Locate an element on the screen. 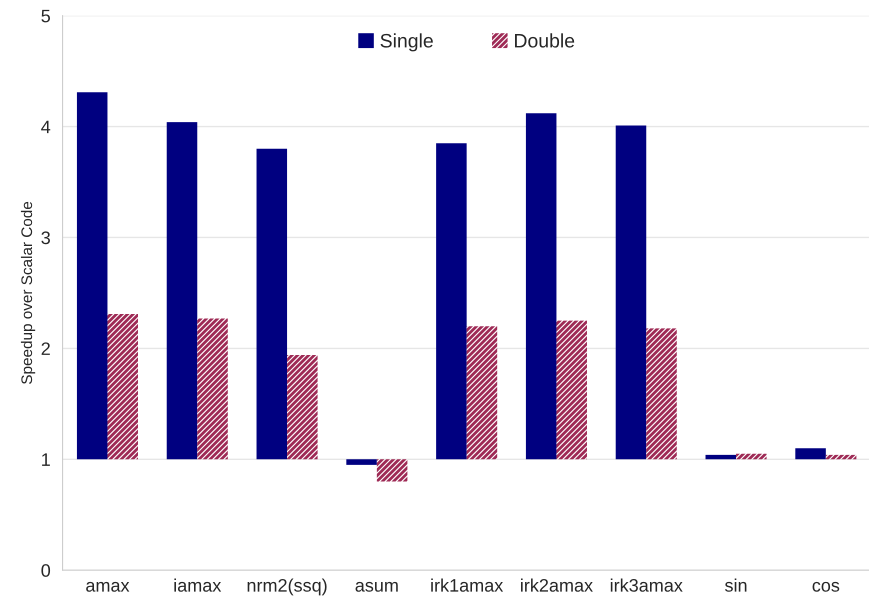 This screenshot has height=604, width=869. y-tick-label: 3 is located at coordinates (45, 237).